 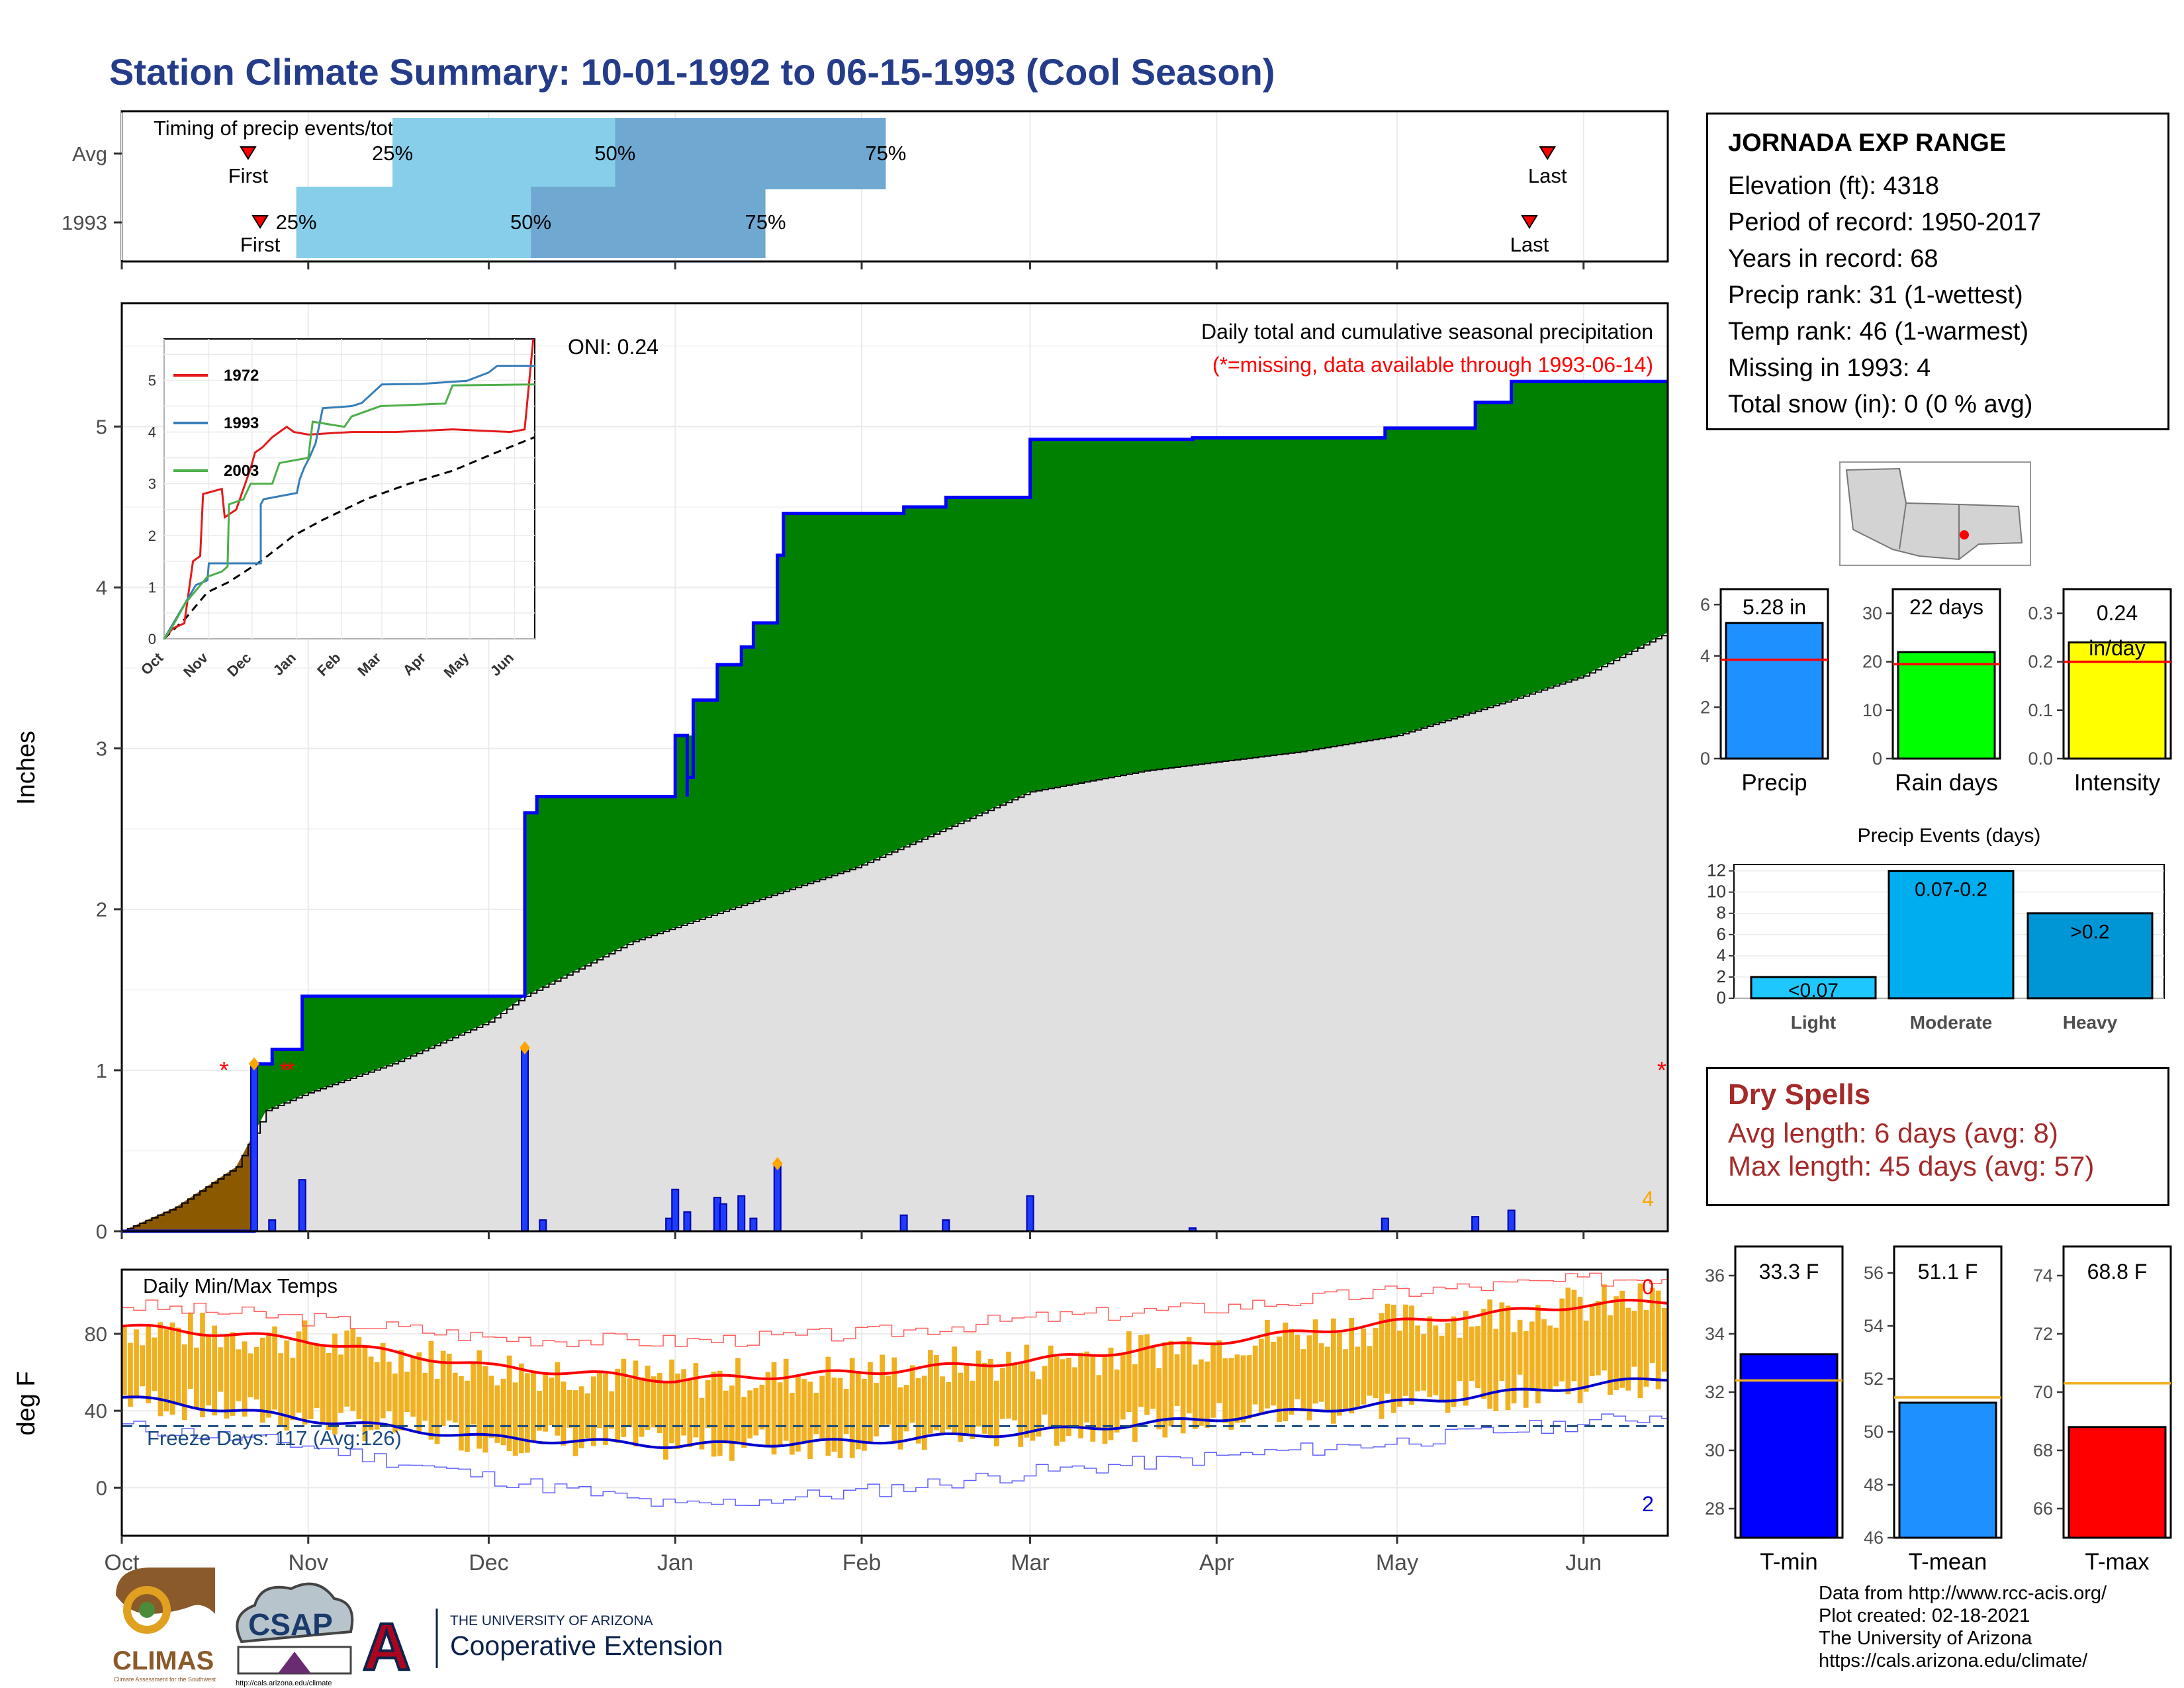 What do you see at coordinates (1397, 1562) in the screenshot?
I see `temp-x-tick-label: May` at bounding box center [1397, 1562].